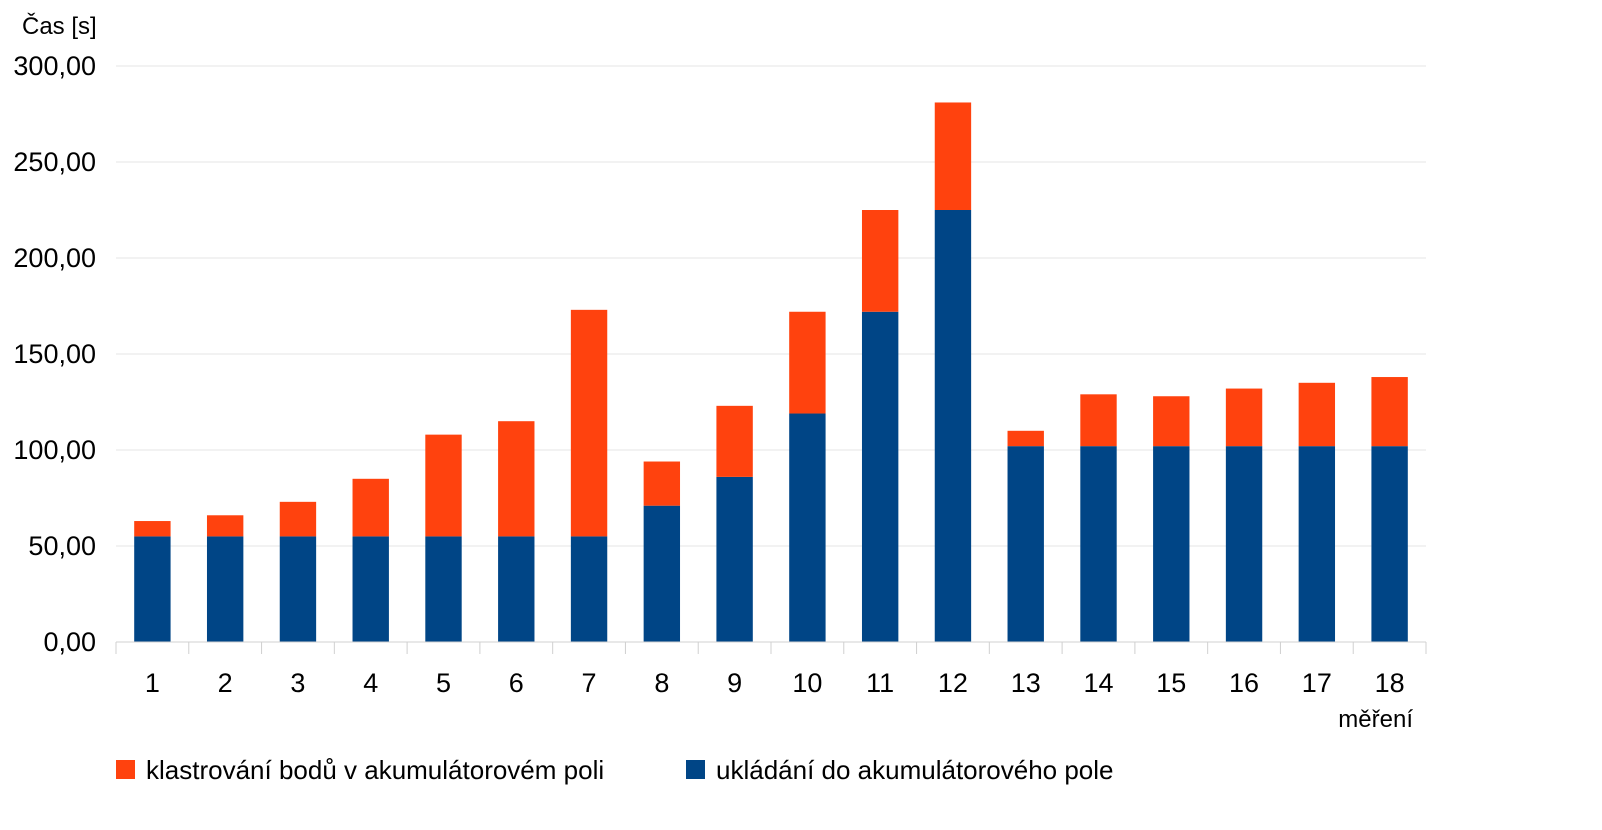 This screenshot has width=1602, height=830. I want to click on x-tick-label: 11, so click(880, 683).